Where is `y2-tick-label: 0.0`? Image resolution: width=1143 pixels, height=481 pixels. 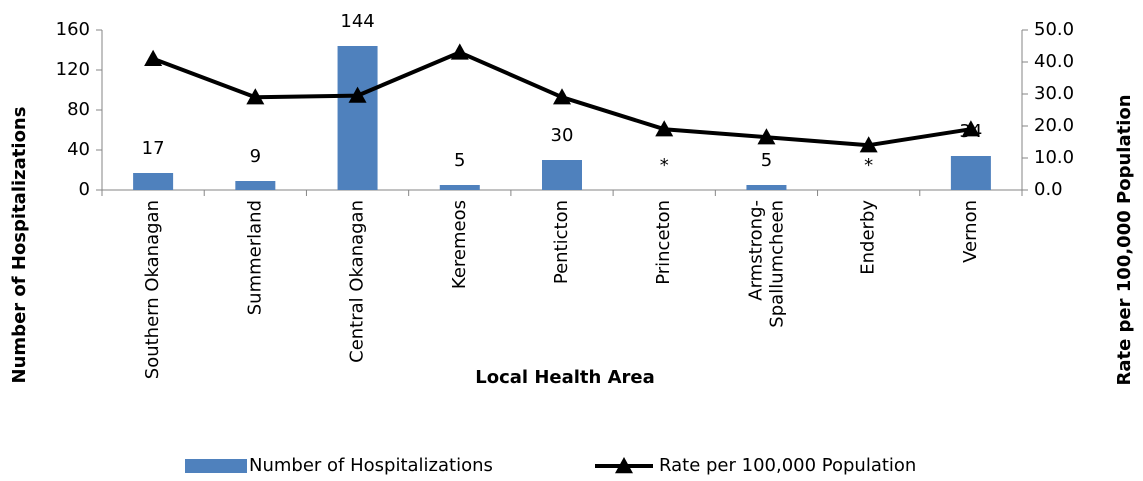 y2-tick-label: 0.0 is located at coordinates (1048, 189).